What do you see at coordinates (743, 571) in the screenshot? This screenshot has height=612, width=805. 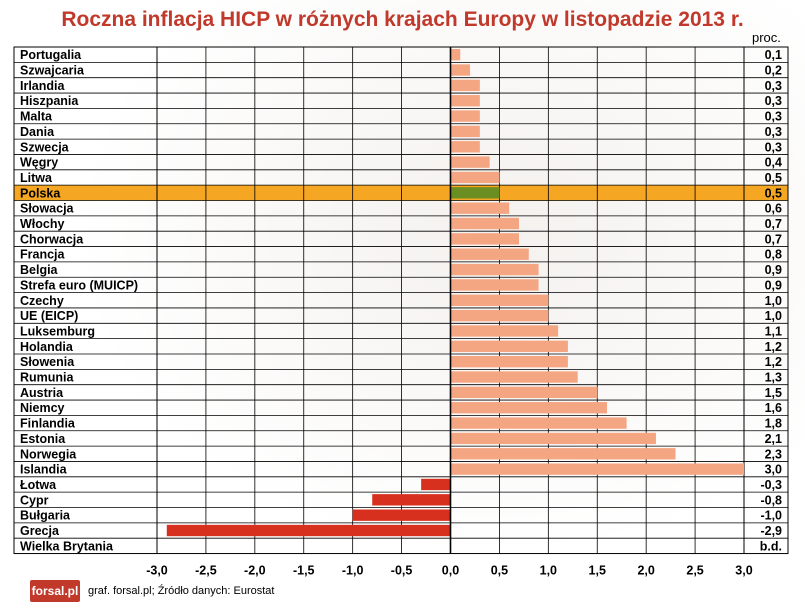 I see `x-tick-label: 3,0` at bounding box center [743, 571].